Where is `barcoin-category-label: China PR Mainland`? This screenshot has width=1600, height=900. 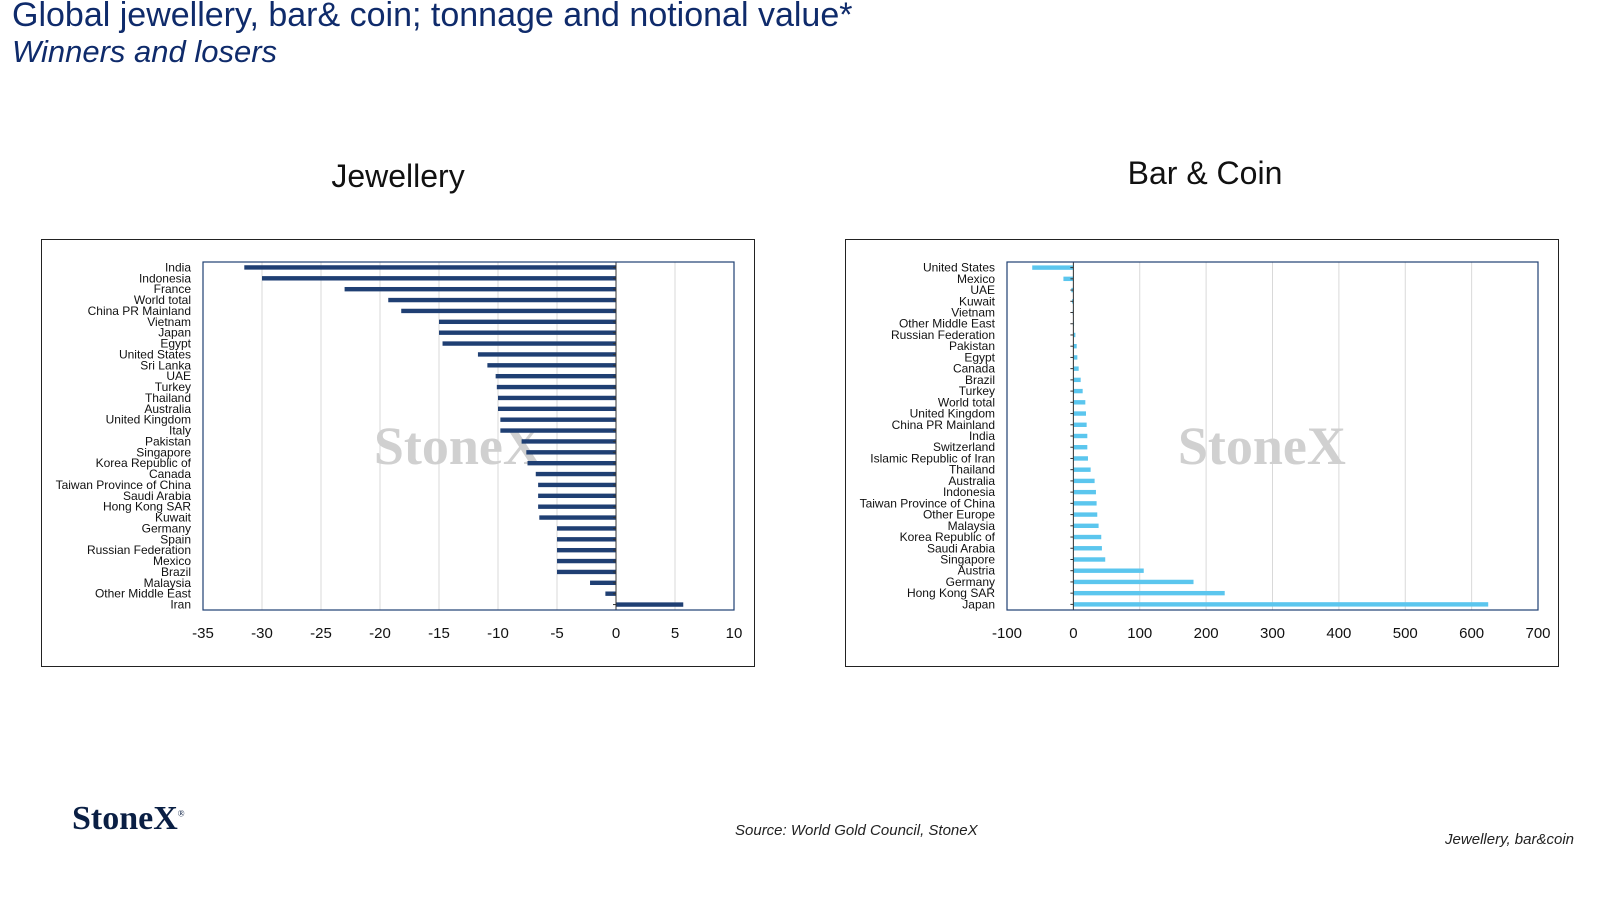
barcoin-category-label: China PR Mainland is located at coordinates (943, 425).